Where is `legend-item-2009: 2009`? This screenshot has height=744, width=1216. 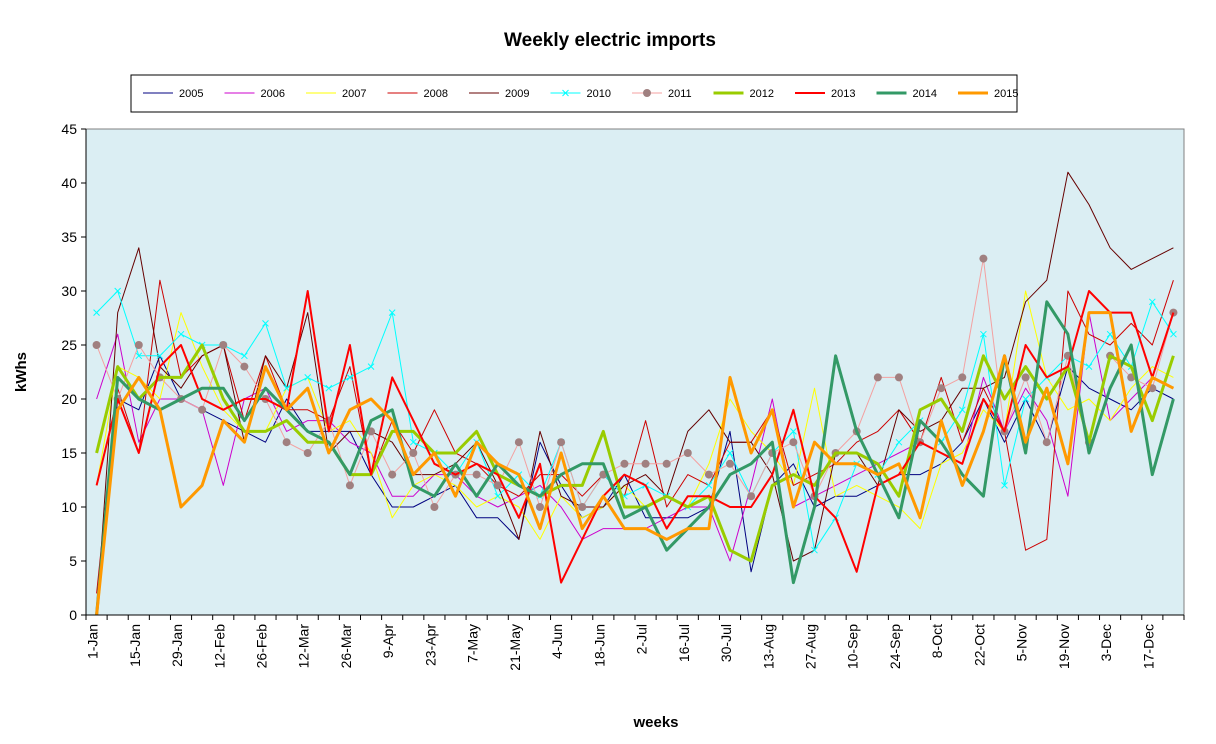
legend-item-2009: 2009 is located at coordinates (499, 94).